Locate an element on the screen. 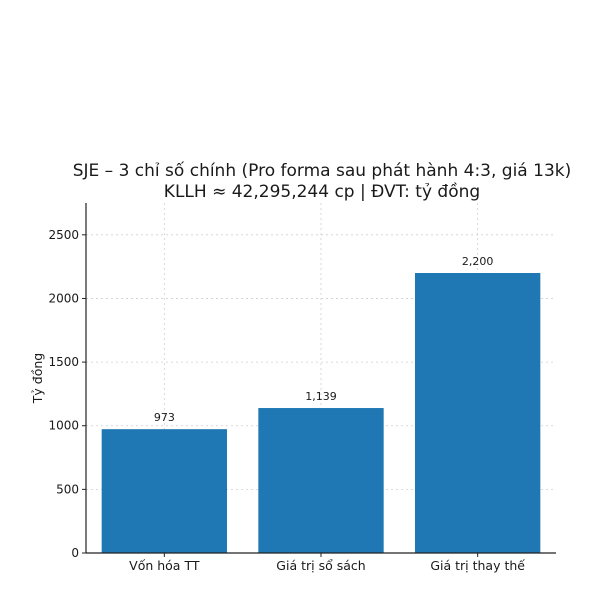  y-tick-label: 0 is located at coordinates (75, 553).